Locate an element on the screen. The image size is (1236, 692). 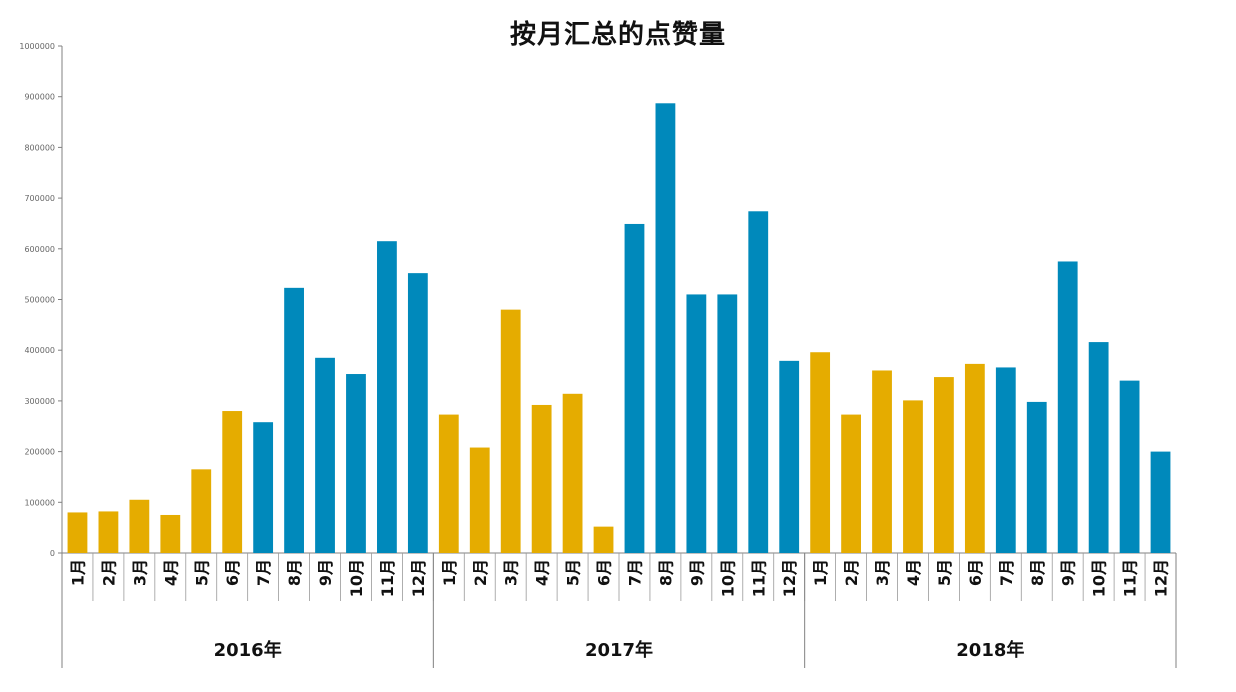
y-tick-label: 400000 is located at coordinates (39, 350).